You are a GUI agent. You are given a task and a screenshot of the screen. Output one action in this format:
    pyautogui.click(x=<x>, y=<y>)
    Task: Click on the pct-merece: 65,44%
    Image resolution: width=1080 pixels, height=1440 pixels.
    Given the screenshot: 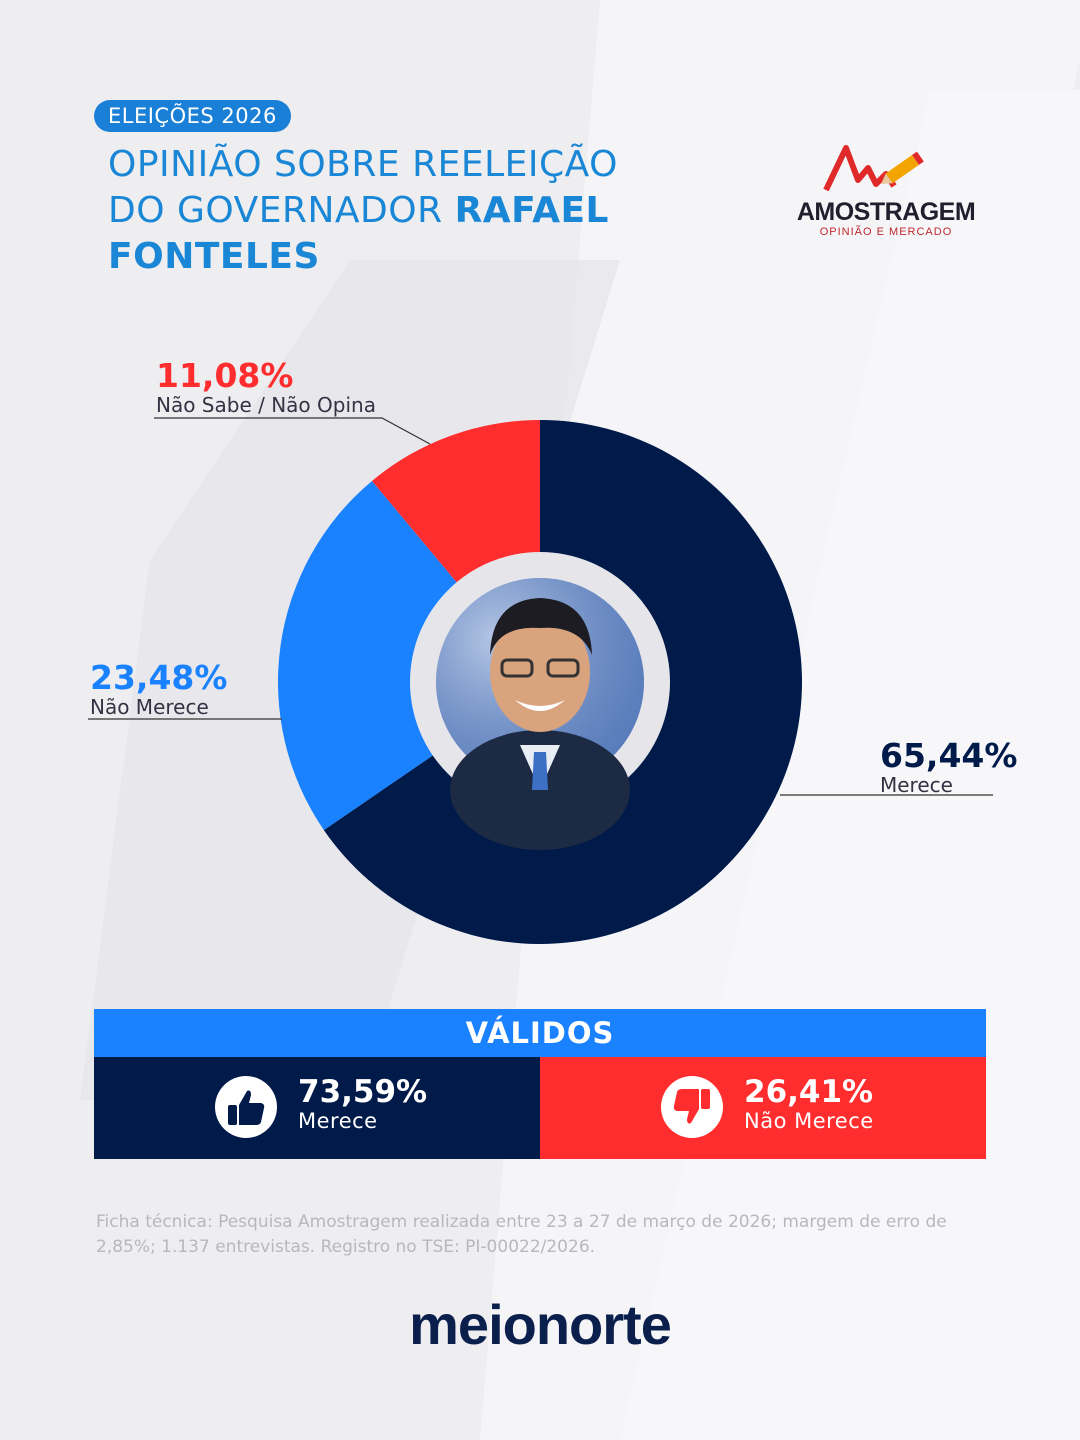 What is the action you would take?
    pyautogui.click(x=949, y=755)
    